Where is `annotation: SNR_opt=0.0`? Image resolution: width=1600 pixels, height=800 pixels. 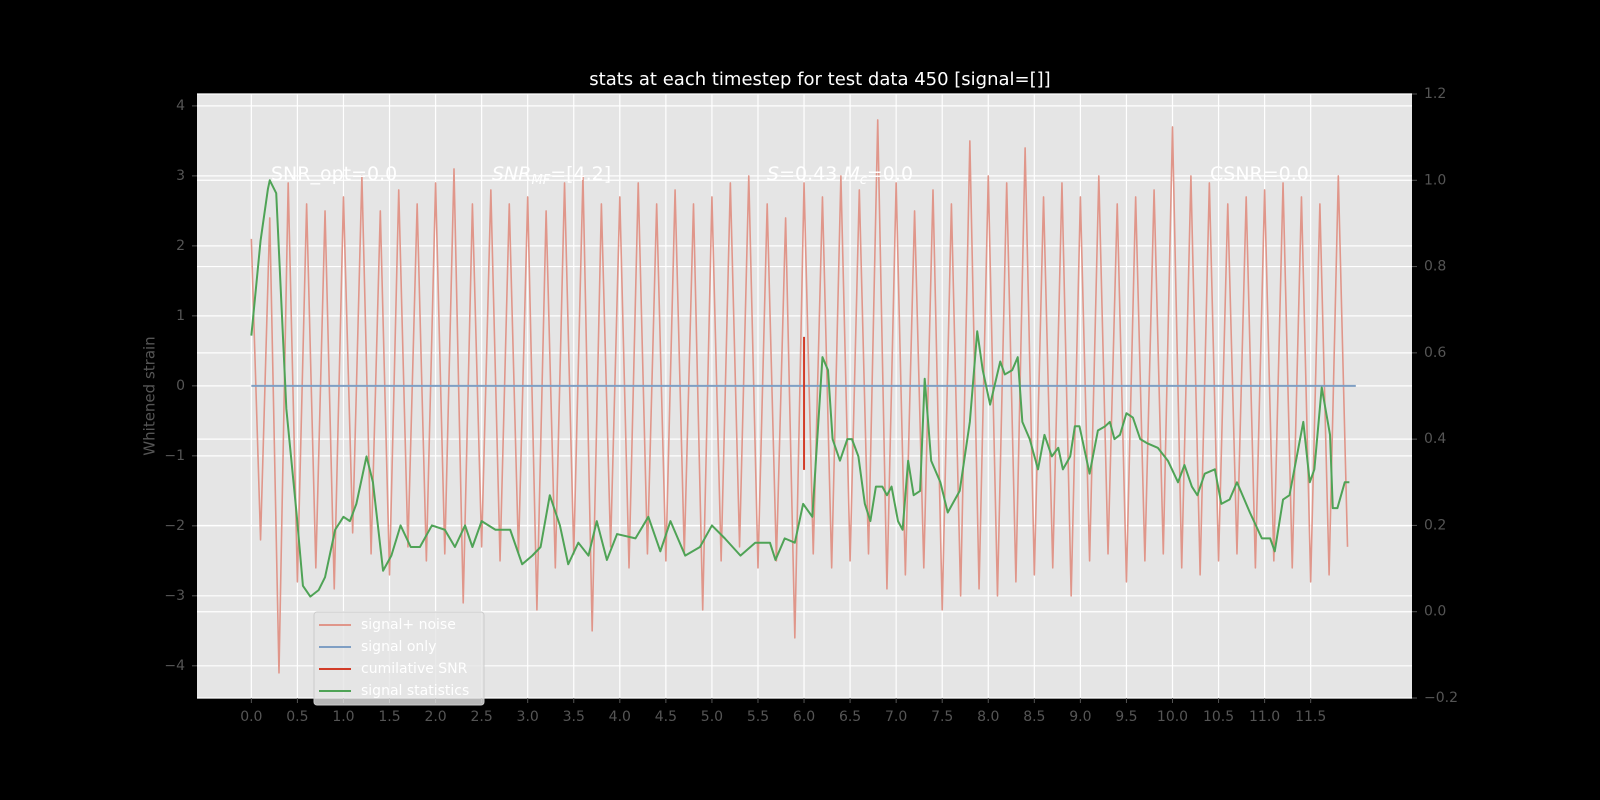
annotation: SNR_opt=0.0 is located at coordinates (334, 174).